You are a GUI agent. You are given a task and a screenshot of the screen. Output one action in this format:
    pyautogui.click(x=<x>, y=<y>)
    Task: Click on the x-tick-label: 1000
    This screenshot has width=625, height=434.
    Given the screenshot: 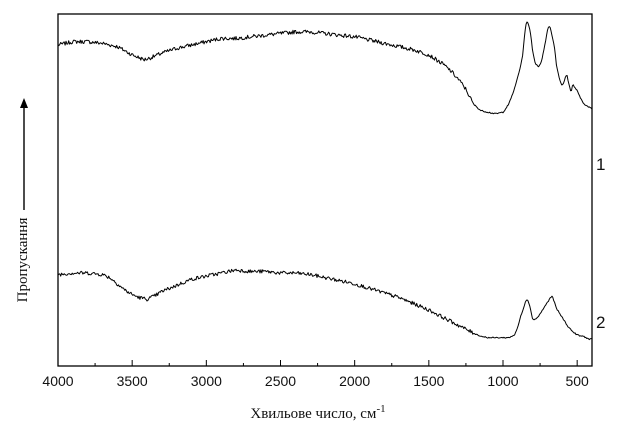 What is the action you would take?
    pyautogui.click(x=502, y=381)
    